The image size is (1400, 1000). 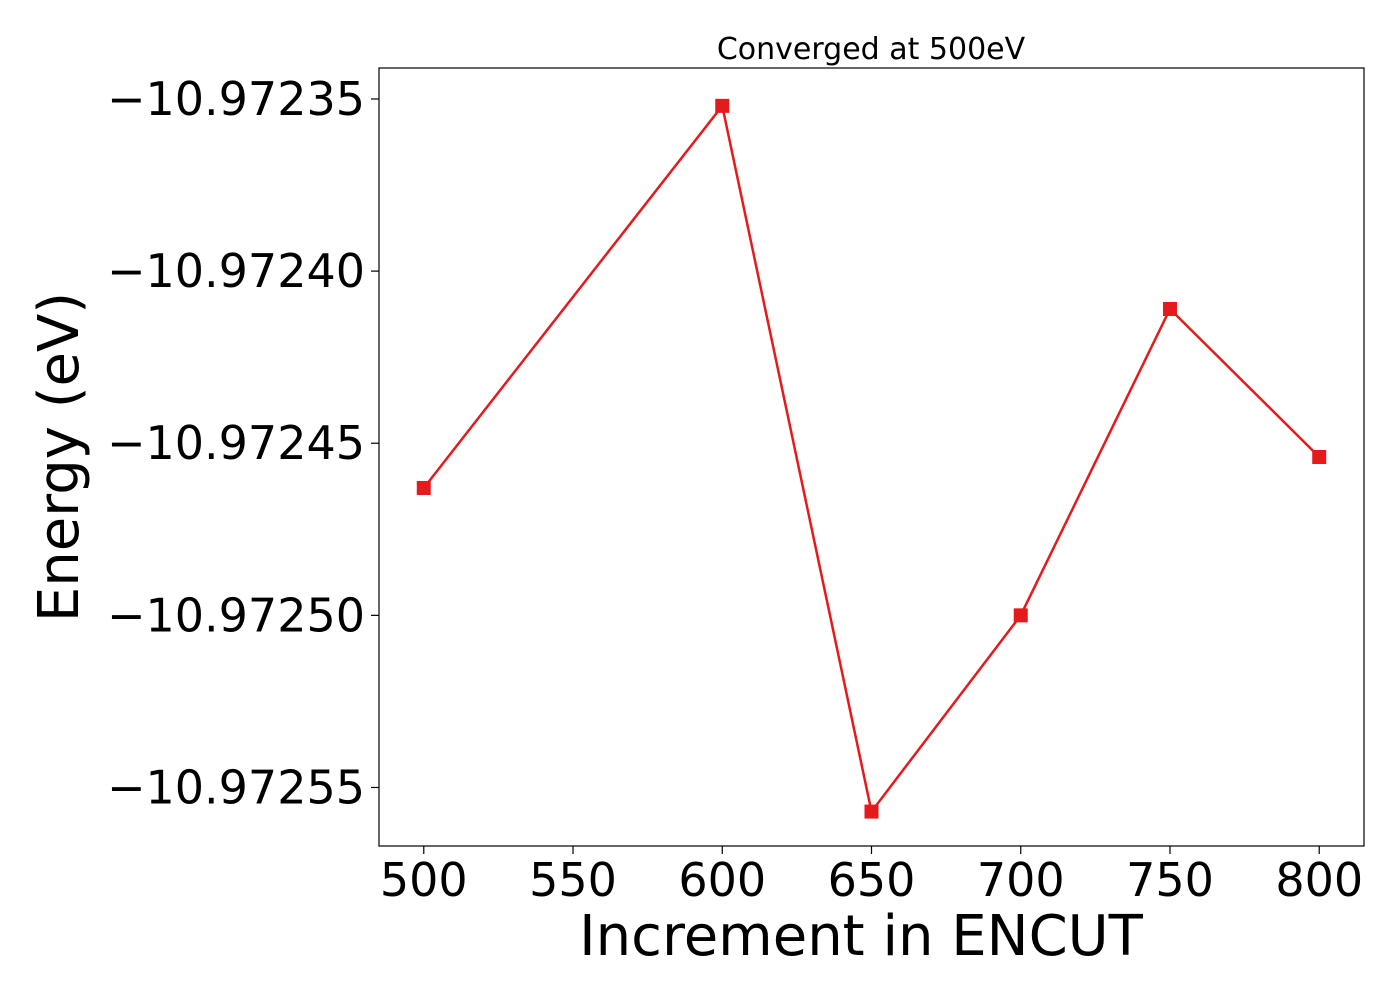 I want to click on y-tick-label: −10.97255, so click(x=236, y=787).